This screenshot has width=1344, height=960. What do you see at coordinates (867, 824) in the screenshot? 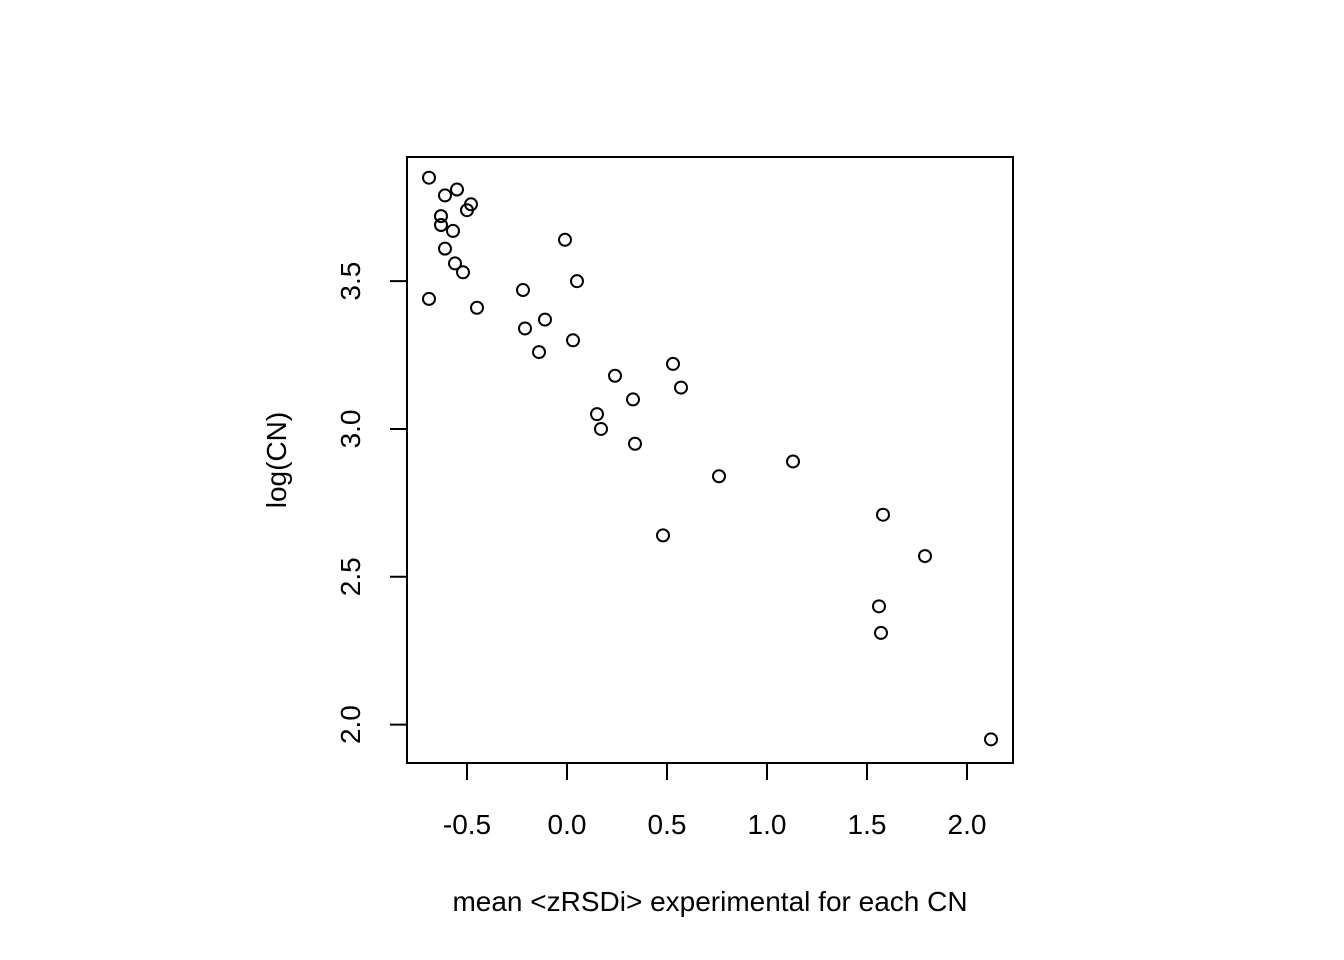
I see `x-tick-label: 1.5` at bounding box center [867, 824].